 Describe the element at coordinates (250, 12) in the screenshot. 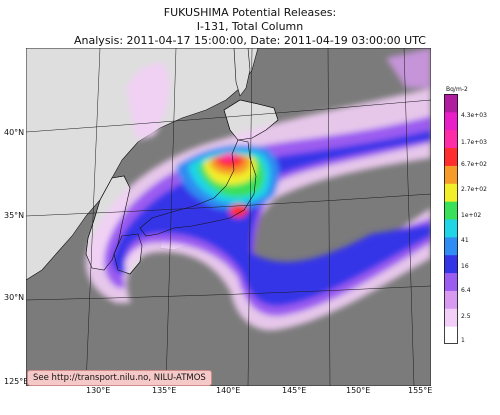

I see `map-title: FUKUSHIMA Potential Releases:` at that location.